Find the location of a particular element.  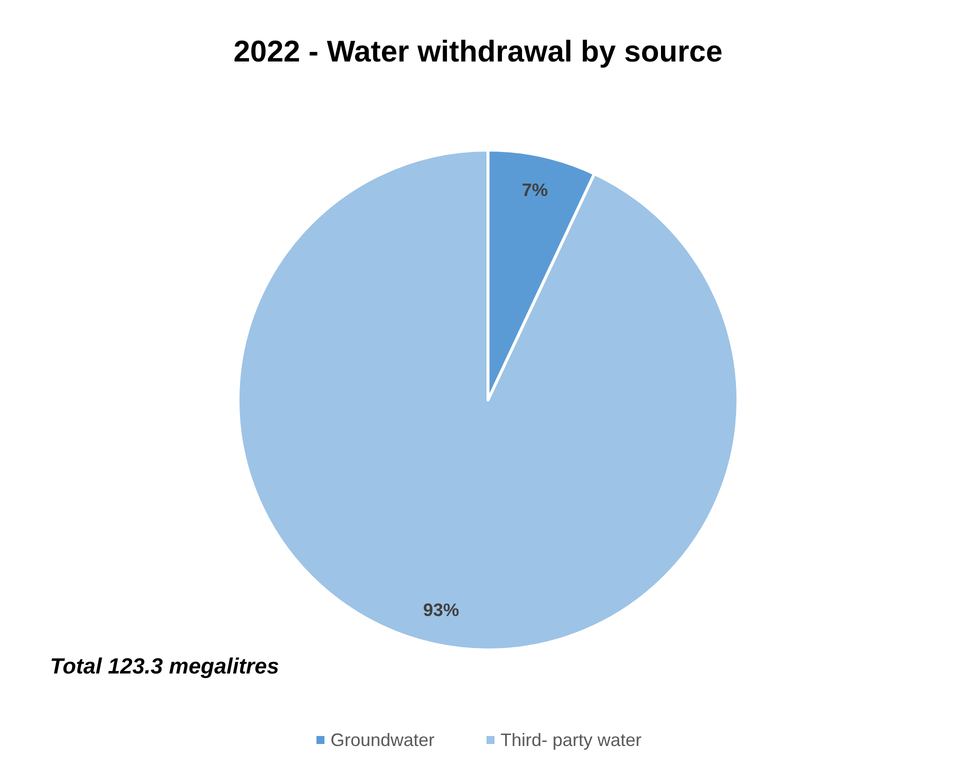

chart-title: 2022 - Water withdrawal by source is located at coordinates (478, 52).